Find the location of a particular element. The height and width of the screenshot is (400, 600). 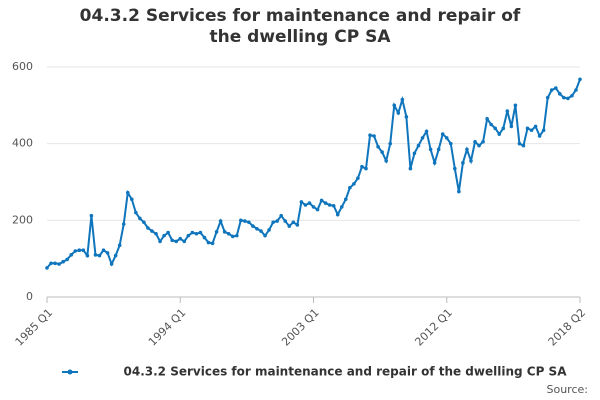

source: Source: is located at coordinates (568, 389).